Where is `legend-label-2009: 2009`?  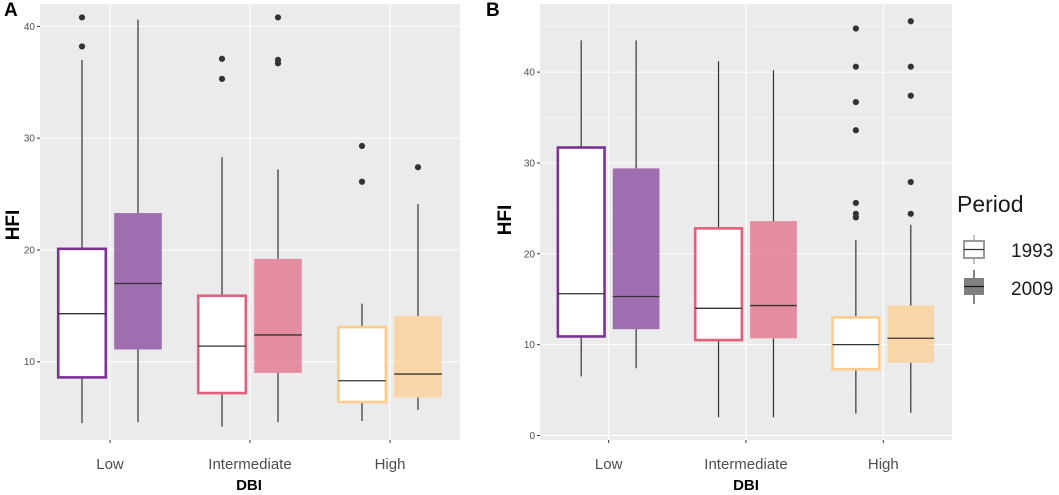 legend-label-2009: 2009 is located at coordinates (1032, 289).